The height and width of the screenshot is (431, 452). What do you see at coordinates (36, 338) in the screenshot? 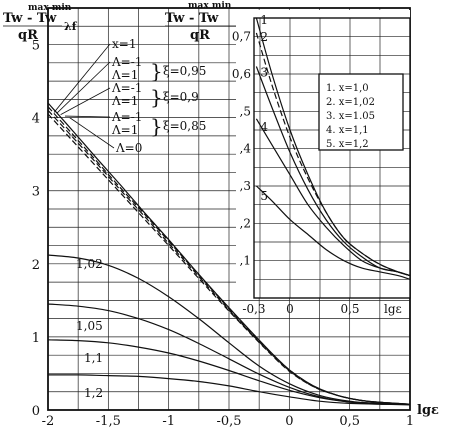
I see `main-y-tick-label: 1` at bounding box center [36, 338].